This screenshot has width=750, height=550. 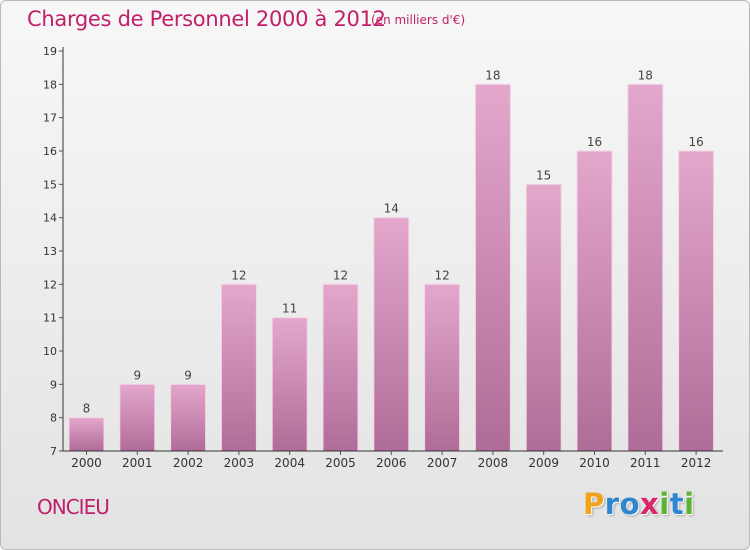 What do you see at coordinates (594, 301) in the screenshot?
I see `bar-2010` at bounding box center [594, 301].